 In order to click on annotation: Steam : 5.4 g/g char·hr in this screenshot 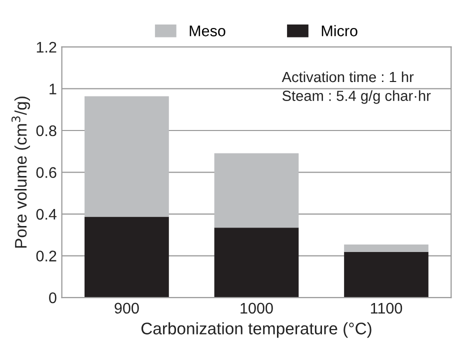, I will do `click(356, 97)`.